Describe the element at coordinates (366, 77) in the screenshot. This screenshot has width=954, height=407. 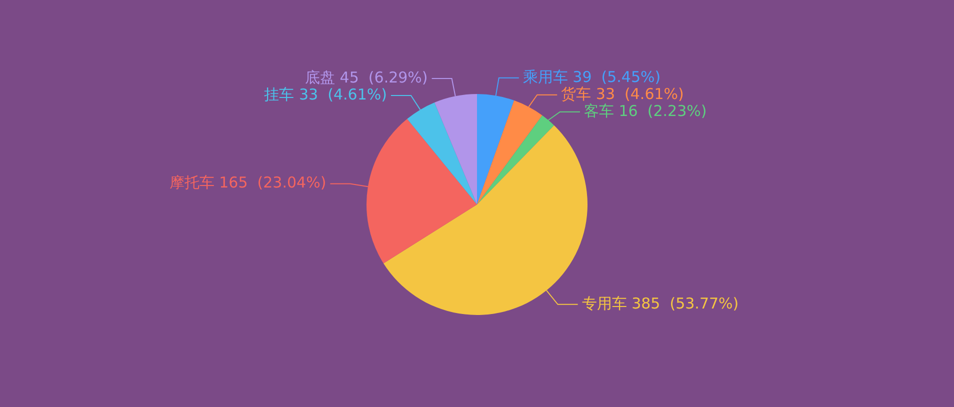
I see `slice-label: 底盘 45 (6.29%)` at that location.